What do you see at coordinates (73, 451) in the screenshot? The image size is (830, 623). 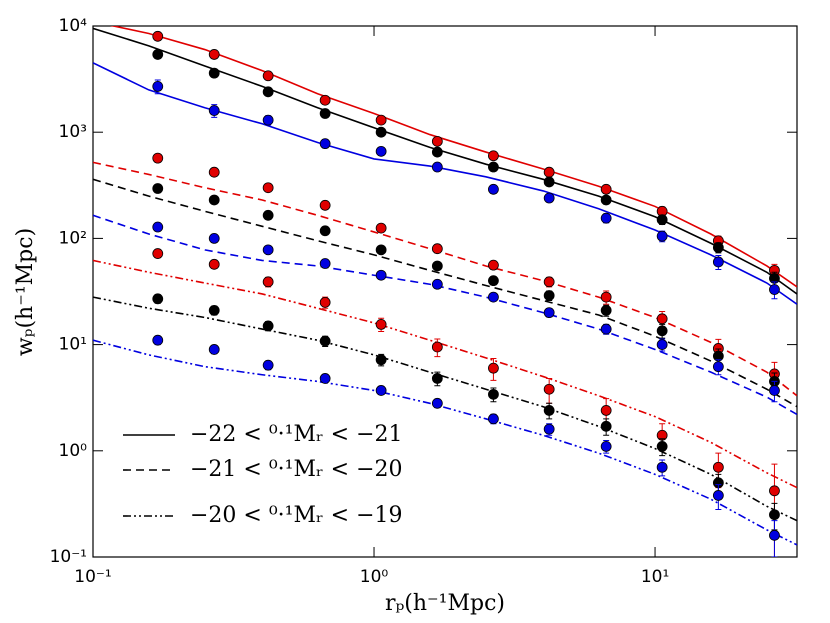 I see `y-tick-label: 10⁰` at bounding box center [73, 451].